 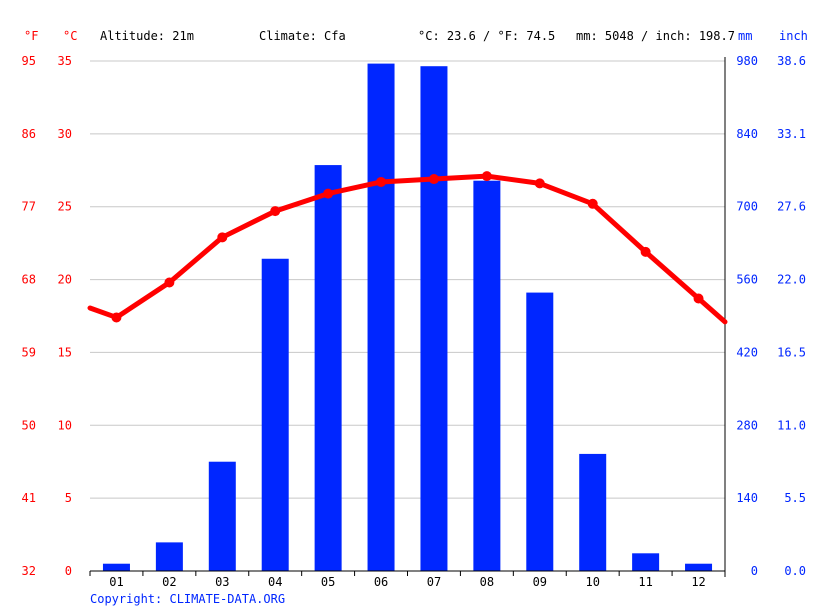 What do you see at coordinates (68, 498) in the screenshot?
I see `tick-label-celsius: 5` at bounding box center [68, 498].